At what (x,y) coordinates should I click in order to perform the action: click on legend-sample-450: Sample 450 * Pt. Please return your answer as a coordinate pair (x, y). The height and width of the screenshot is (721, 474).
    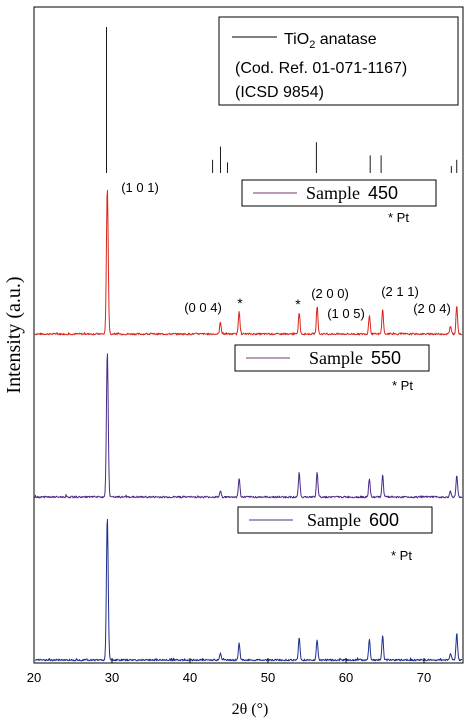
    Looking at the image, I should click on (339, 202).